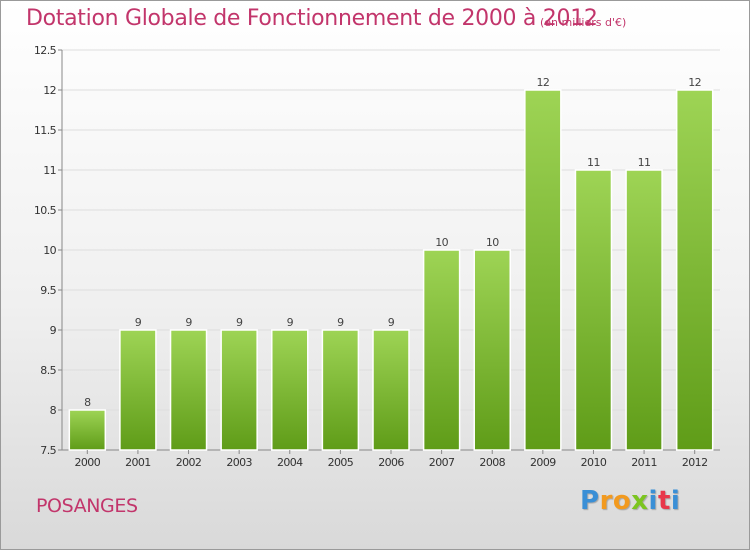  I want to click on y-tick-label: 7.5, so click(48, 450).